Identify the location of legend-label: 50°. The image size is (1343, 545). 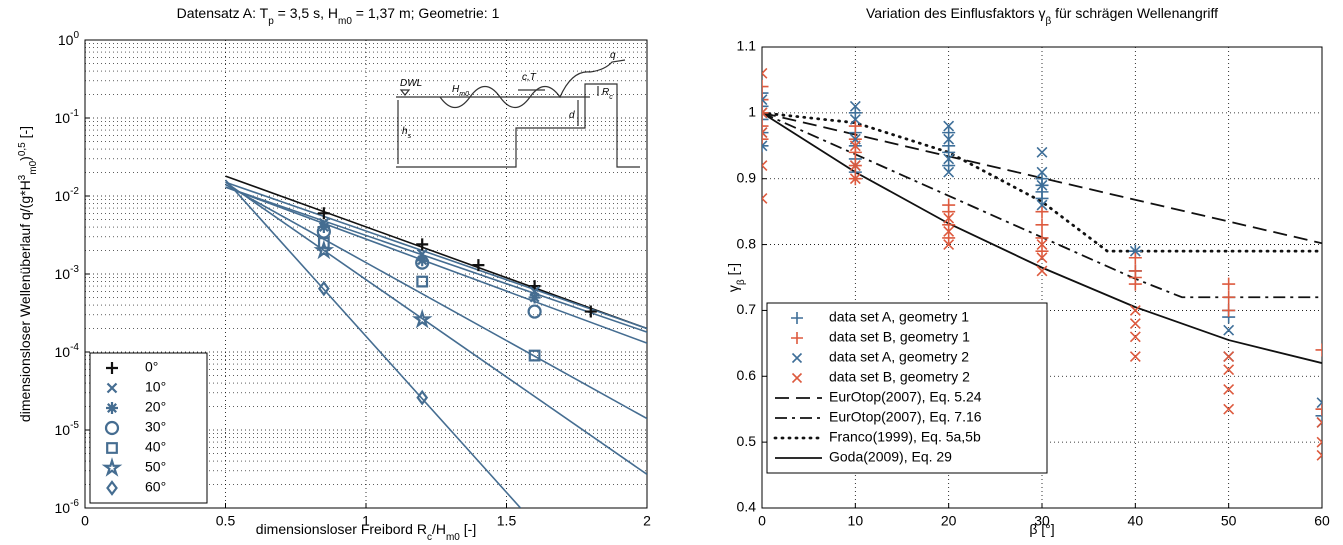
(155, 467).